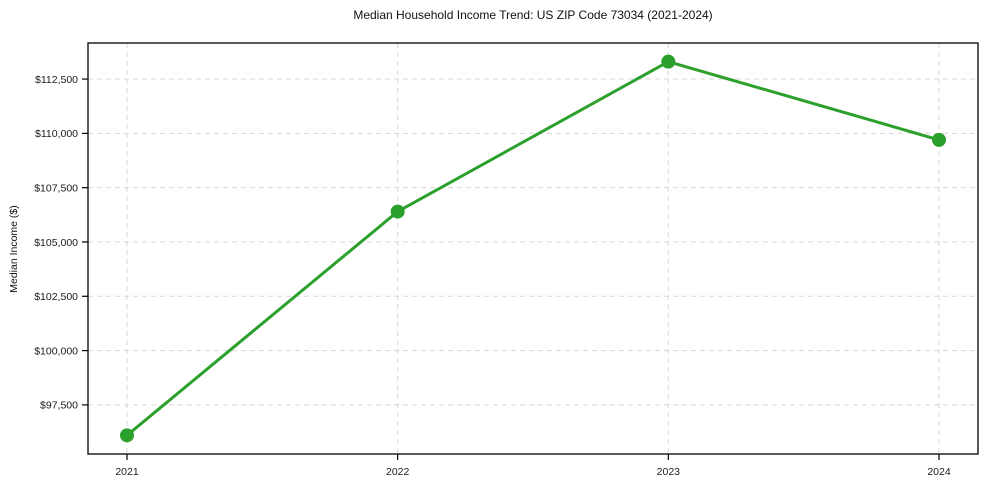 This screenshot has width=989, height=490. Describe the element at coordinates (668, 61) in the screenshot. I see `data-point-2023` at that location.